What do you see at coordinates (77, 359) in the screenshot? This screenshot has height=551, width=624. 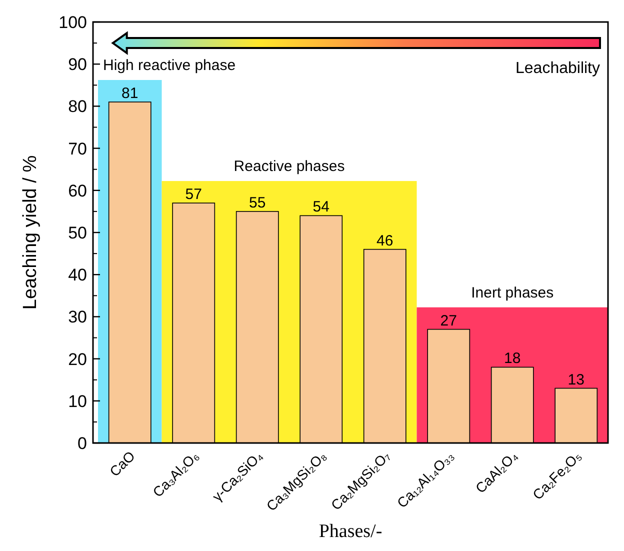 I see `y-tick-label: 20` at bounding box center [77, 359].